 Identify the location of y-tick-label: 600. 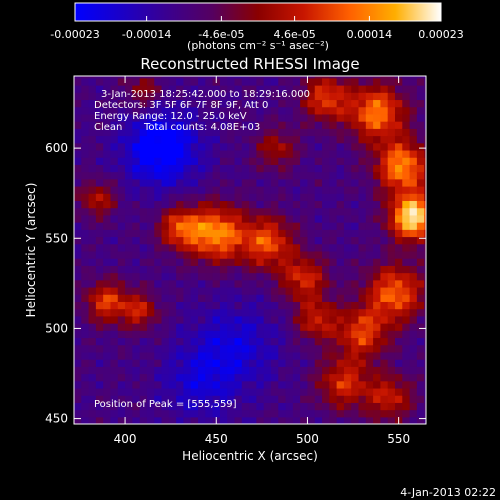
(56, 148).